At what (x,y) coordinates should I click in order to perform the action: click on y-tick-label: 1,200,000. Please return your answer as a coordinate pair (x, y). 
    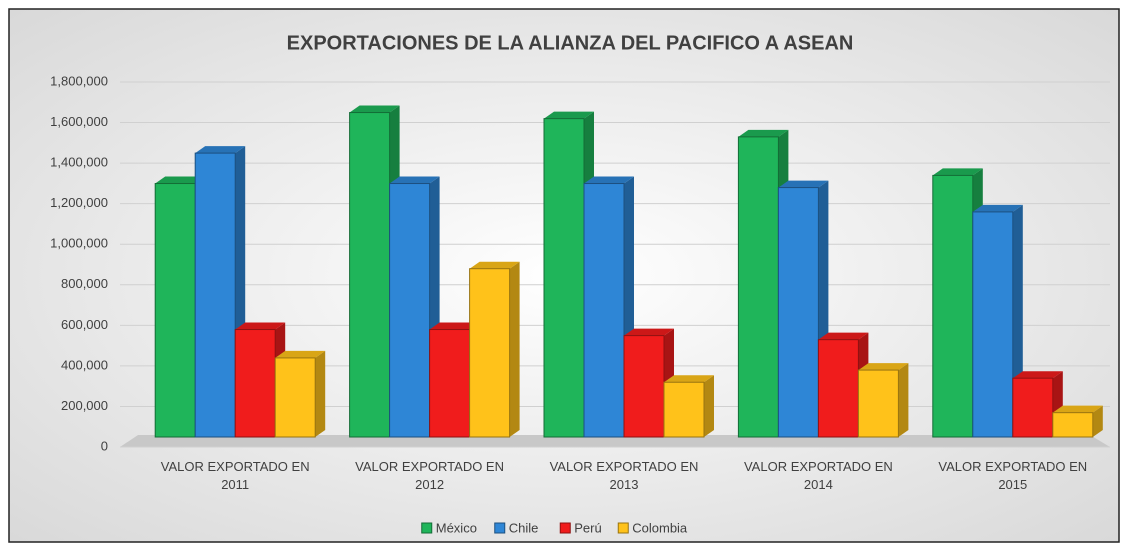
    Looking at the image, I should click on (79, 202).